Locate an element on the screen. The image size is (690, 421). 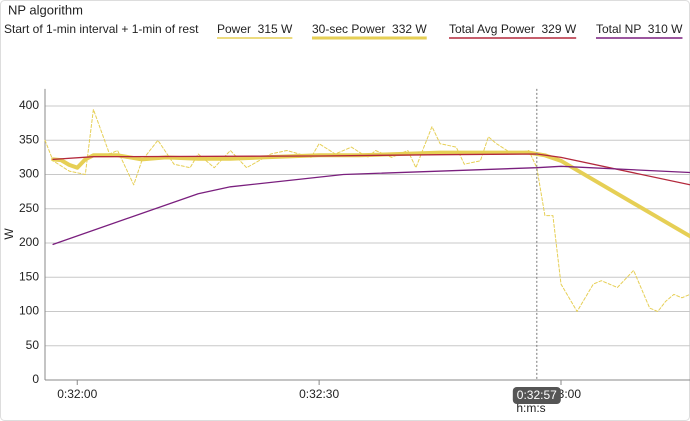
legend-entry: 30-sec Power 332 W is located at coordinates (369, 29).